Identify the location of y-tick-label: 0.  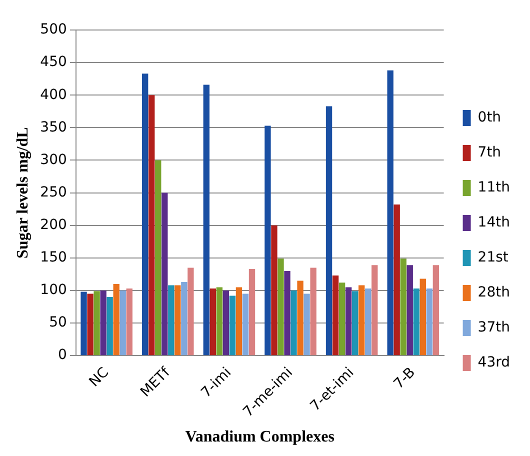
(62, 355).